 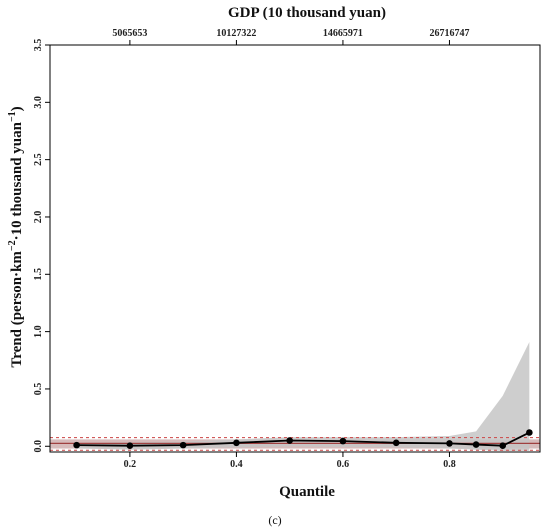 I want to click on y-axis-title-sup2: −1, so click(x=12, y=116).